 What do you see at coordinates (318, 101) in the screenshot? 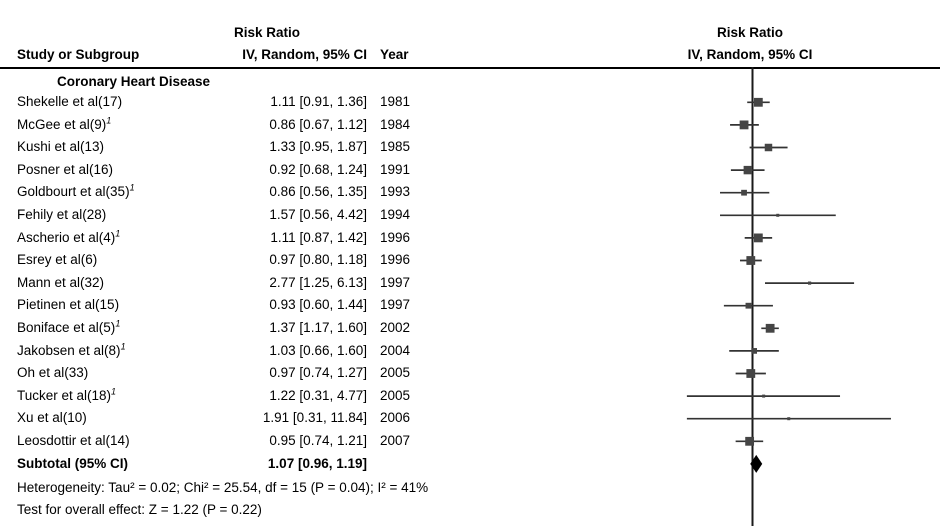
I see `study-estimate: 1.11 [0.91, 1.36]` at bounding box center [318, 101].